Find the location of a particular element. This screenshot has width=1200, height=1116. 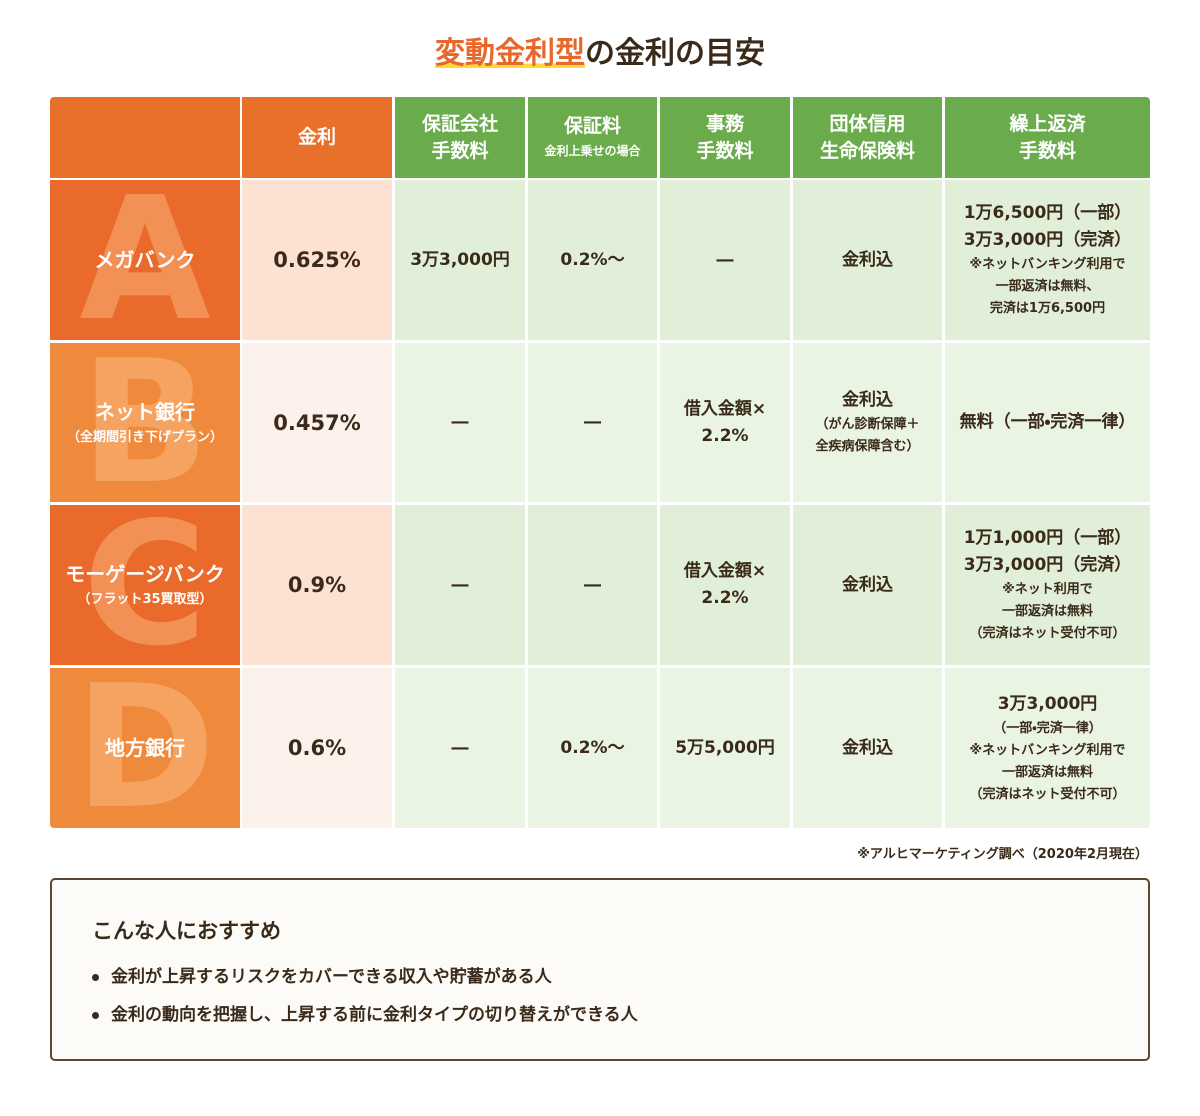

header-cell: 保証料金利上乗せの場合 is located at coordinates (592, 137).